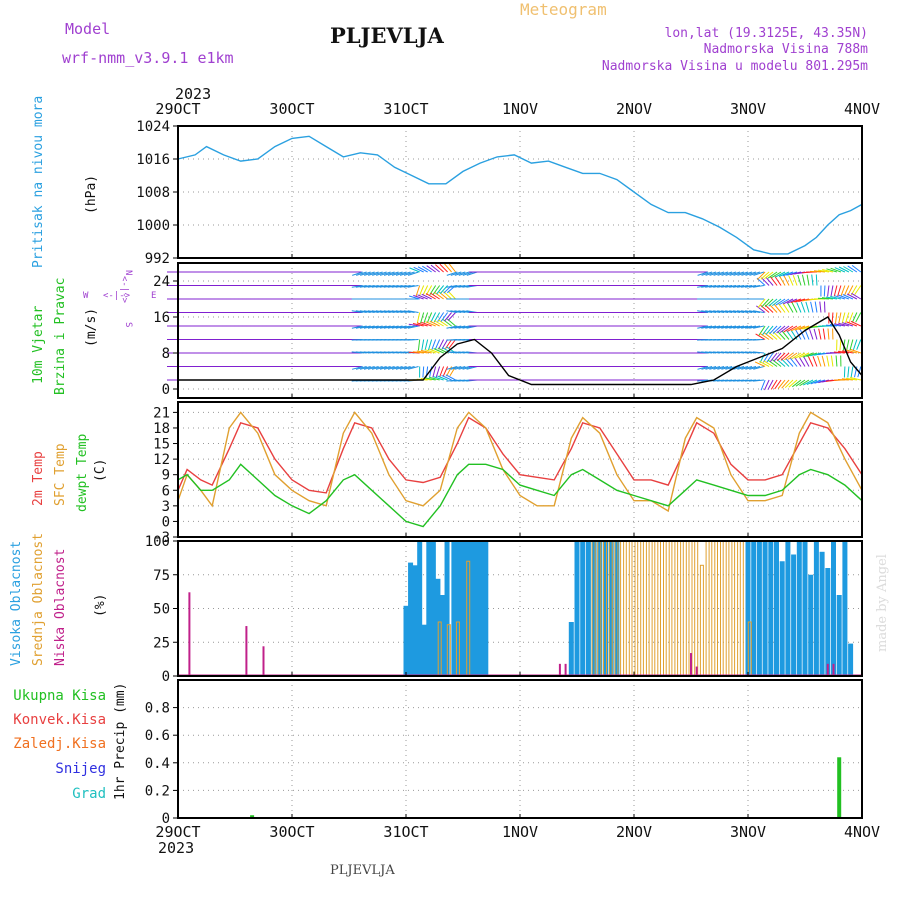  Describe the element at coordinates (157, 736) in the screenshot. I see `y-tick-label: 0.6` at that location.